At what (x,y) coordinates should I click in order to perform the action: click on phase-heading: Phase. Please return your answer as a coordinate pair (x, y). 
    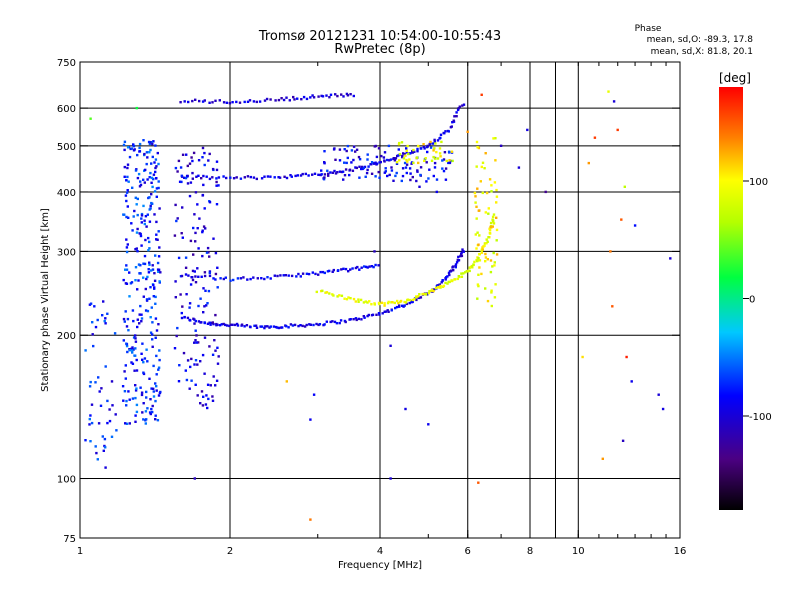
    Looking at the image, I should click on (648, 29).